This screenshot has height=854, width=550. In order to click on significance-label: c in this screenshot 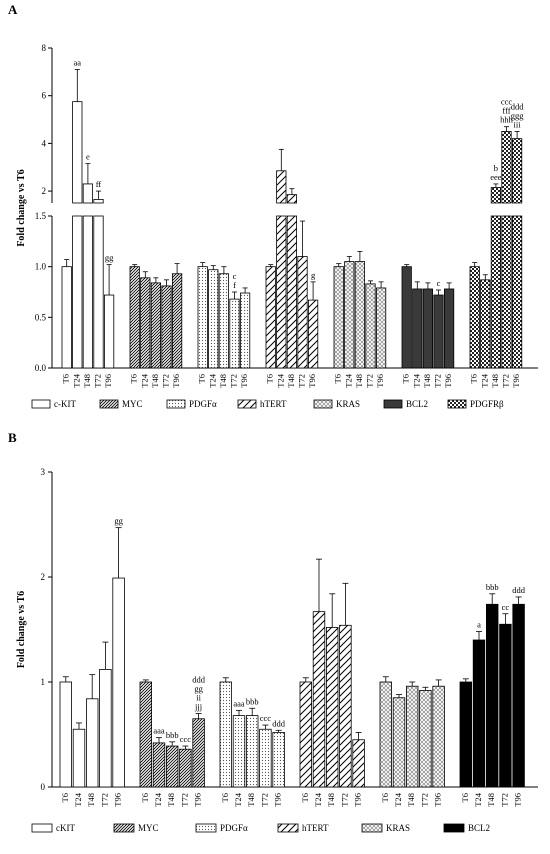, I will do `click(235, 276)`.